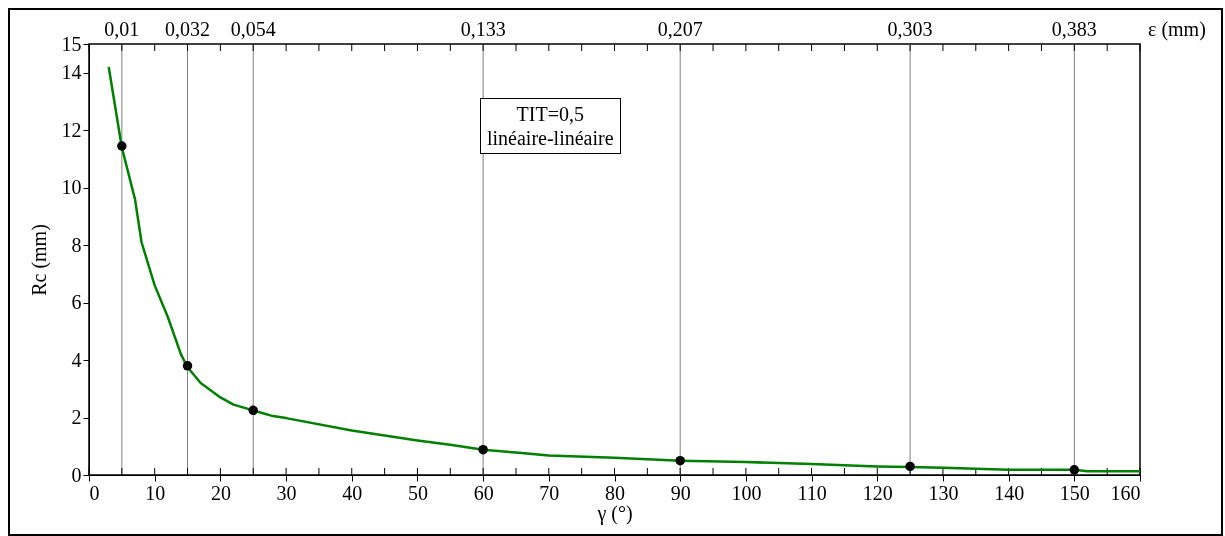 This screenshot has height=536, width=1225. What do you see at coordinates (1074, 492) in the screenshot?
I see `x-tick-label: 150` at bounding box center [1074, 492].